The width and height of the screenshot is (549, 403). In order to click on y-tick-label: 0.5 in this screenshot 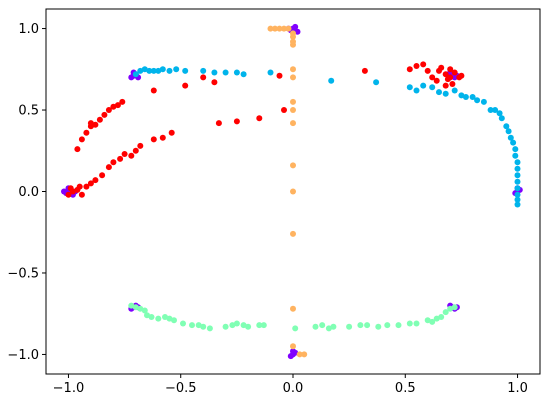, I will do `click(28, 111)`.